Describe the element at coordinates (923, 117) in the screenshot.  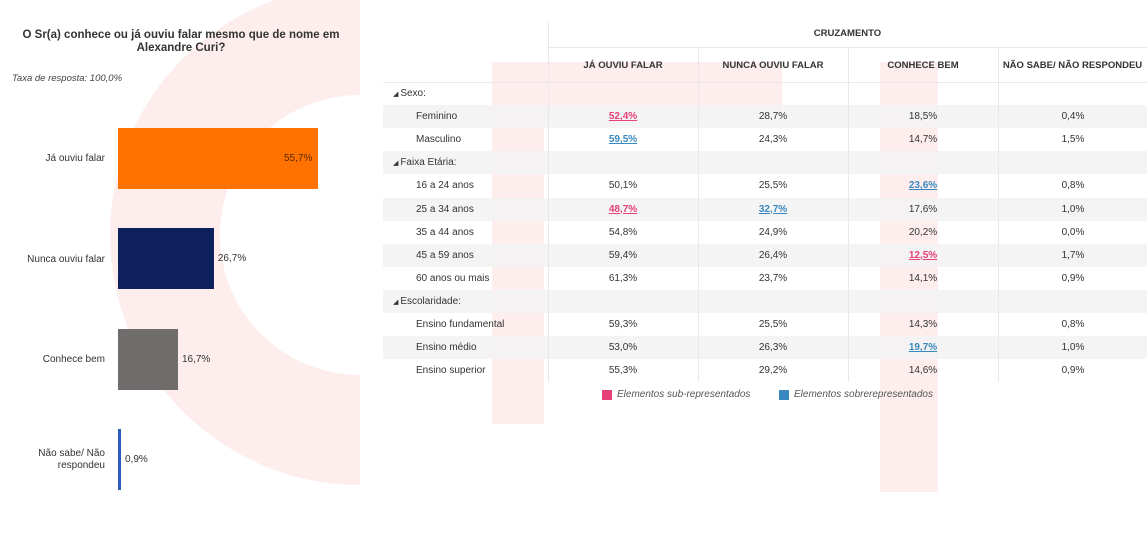
I see `table-cell: 18,5%` at that location.